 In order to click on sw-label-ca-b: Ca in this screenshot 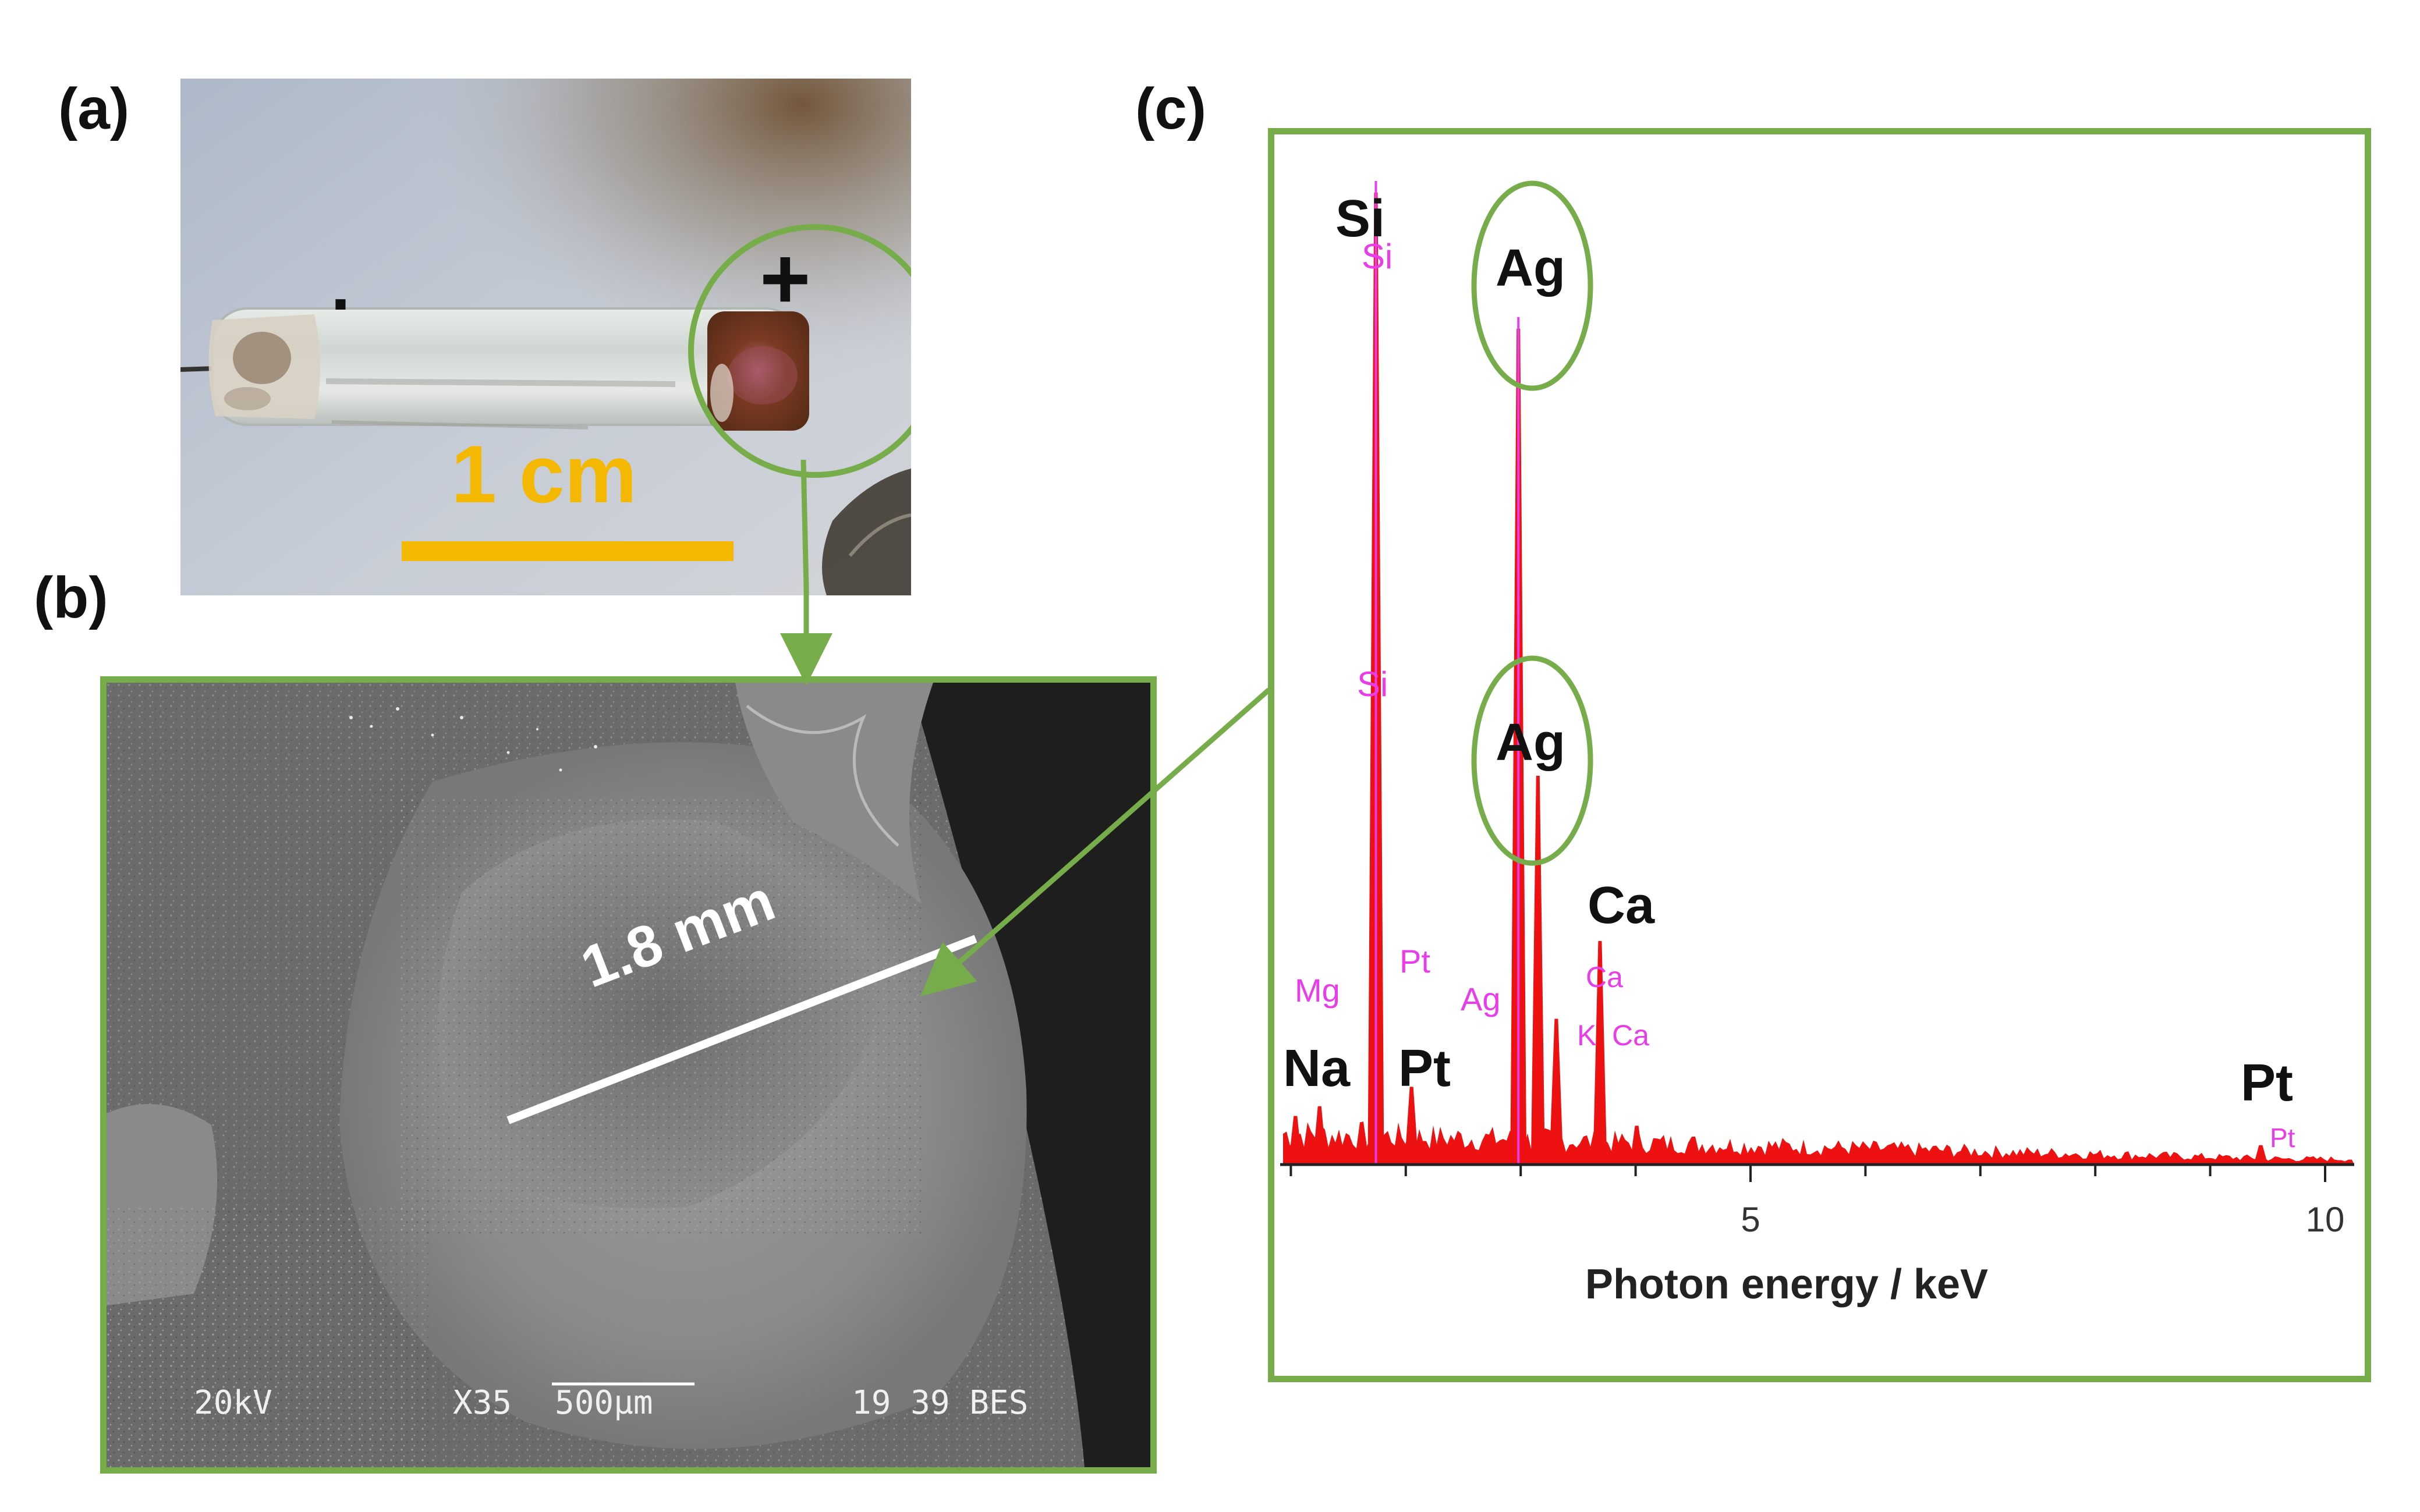, I will do `click(1630, 1035)`.